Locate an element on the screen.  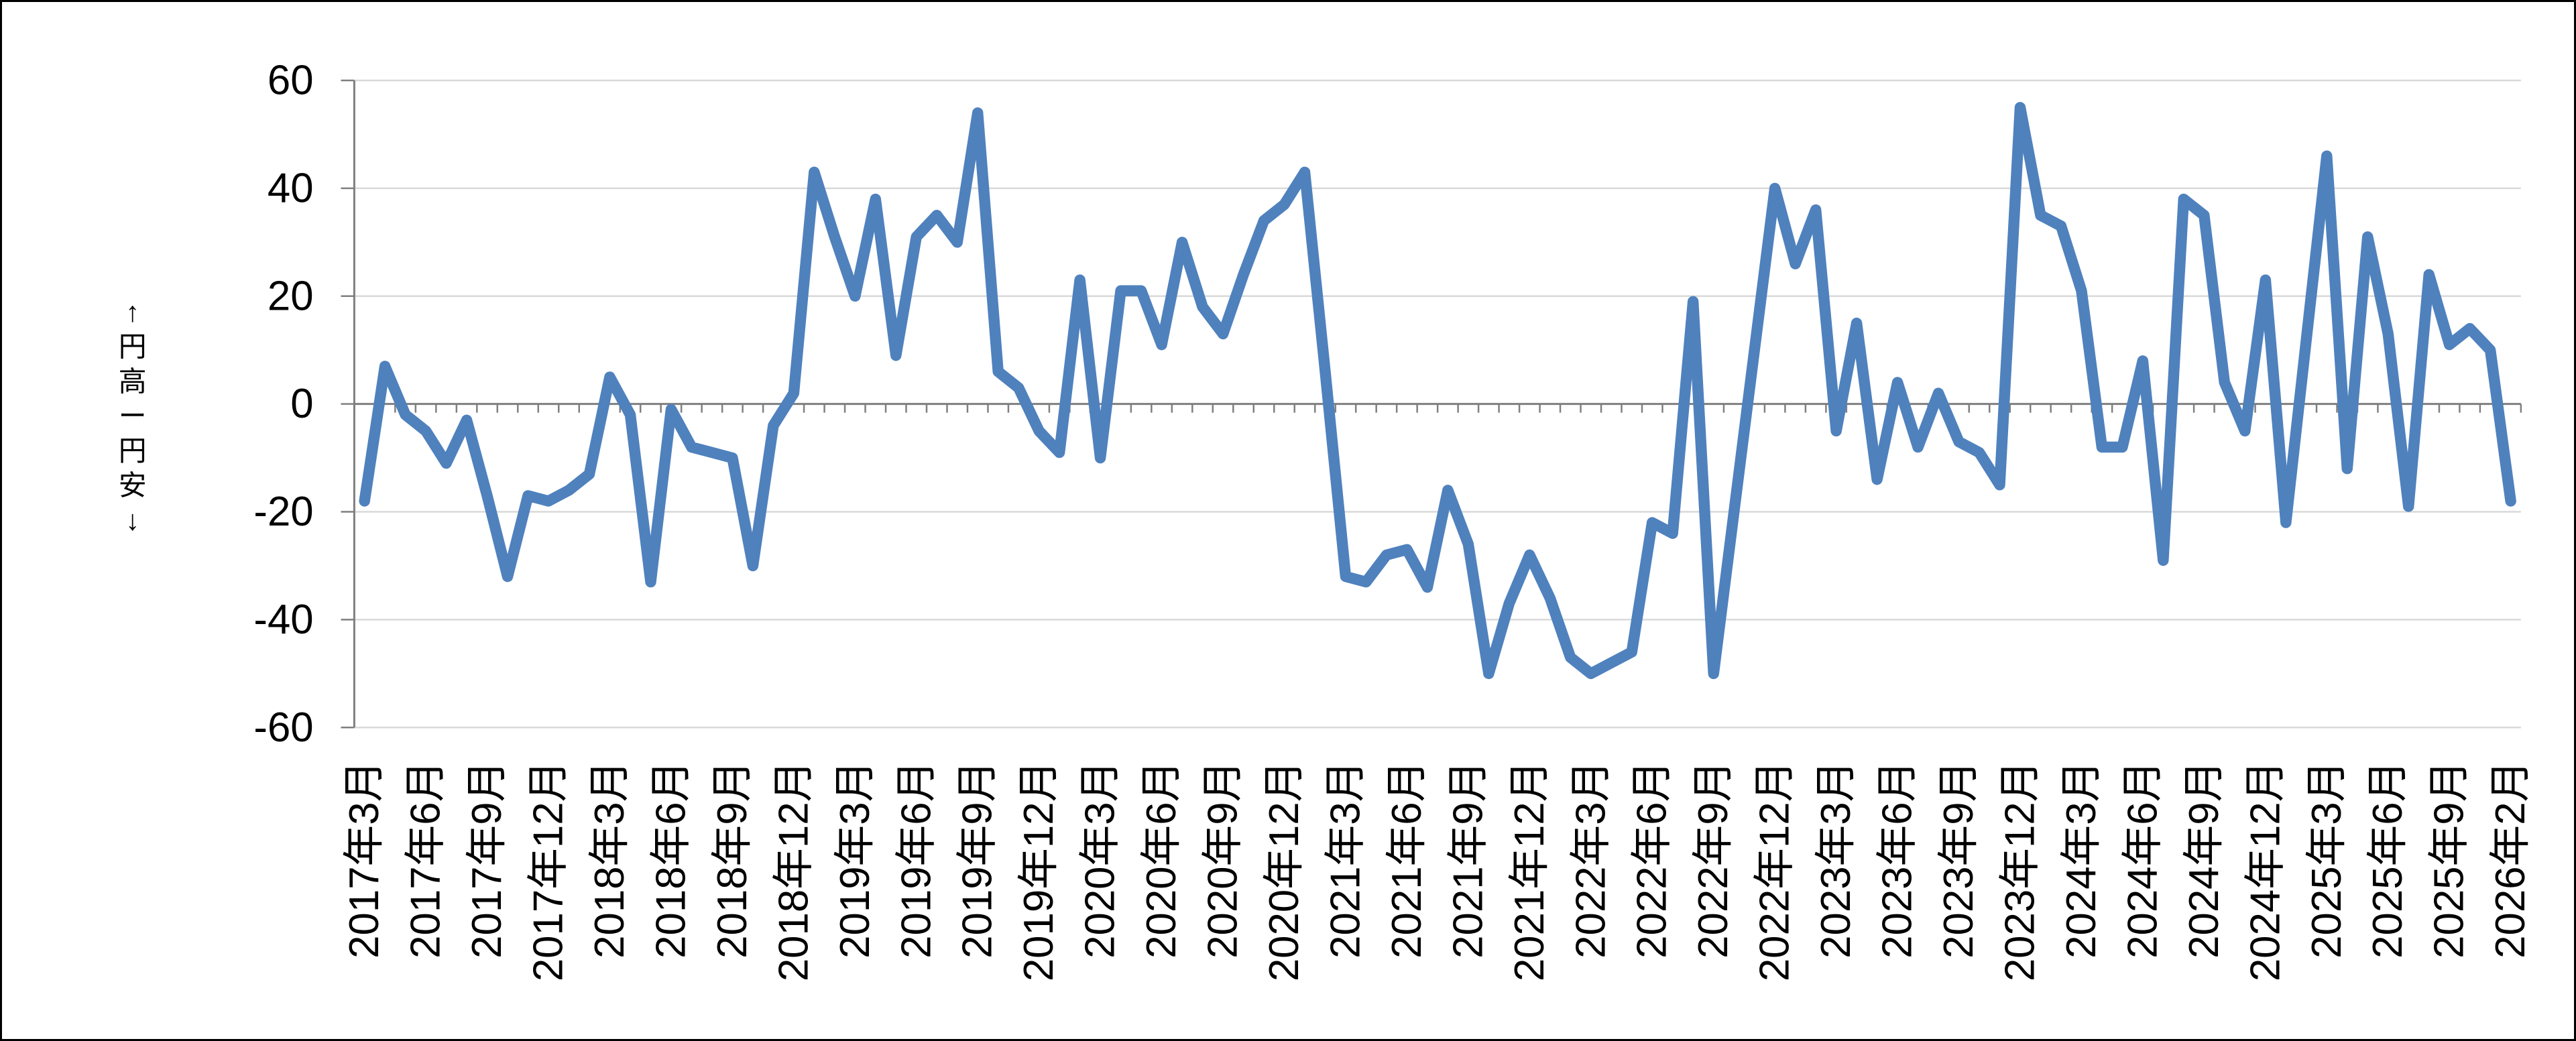
y-axis-title-char: ↓ is located at coordinates (132, 520).